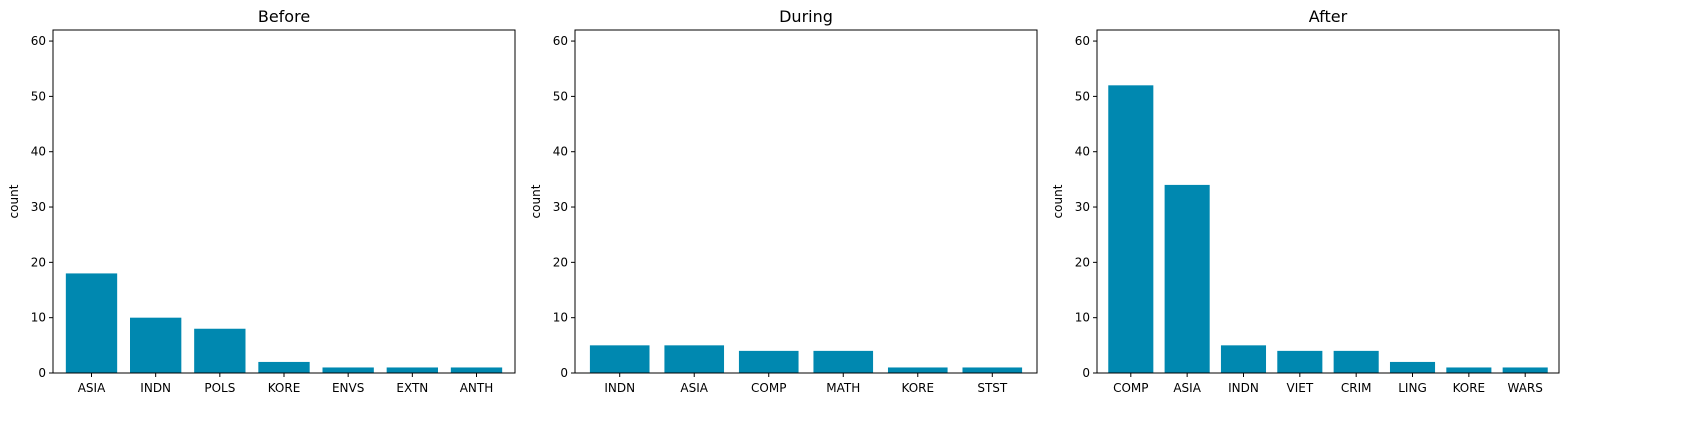  Describe the element at coordinates (843, 361) in the screenshot. I see `bar-math` at that location.